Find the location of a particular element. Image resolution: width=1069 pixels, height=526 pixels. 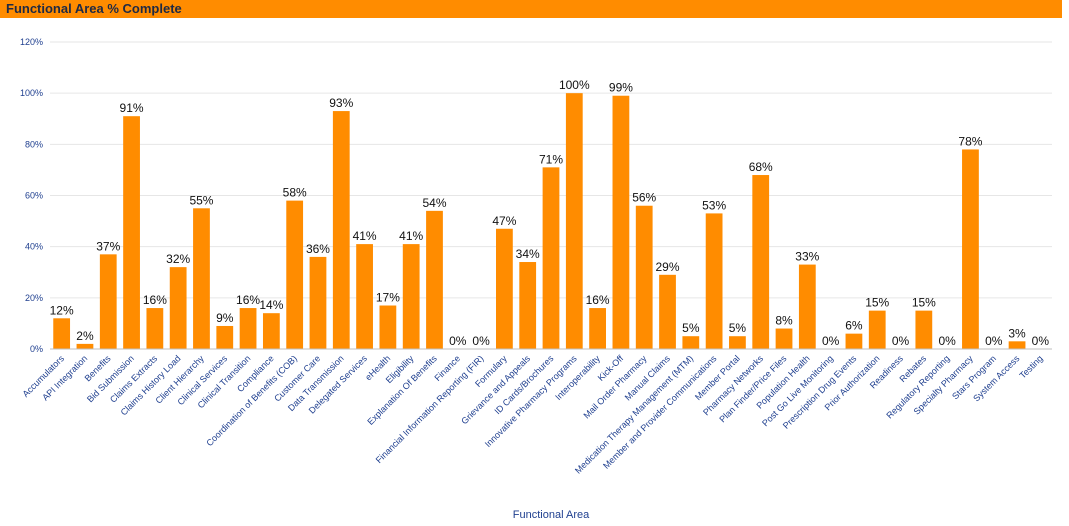

data-label: 2% is located at coordinates (85, 336).